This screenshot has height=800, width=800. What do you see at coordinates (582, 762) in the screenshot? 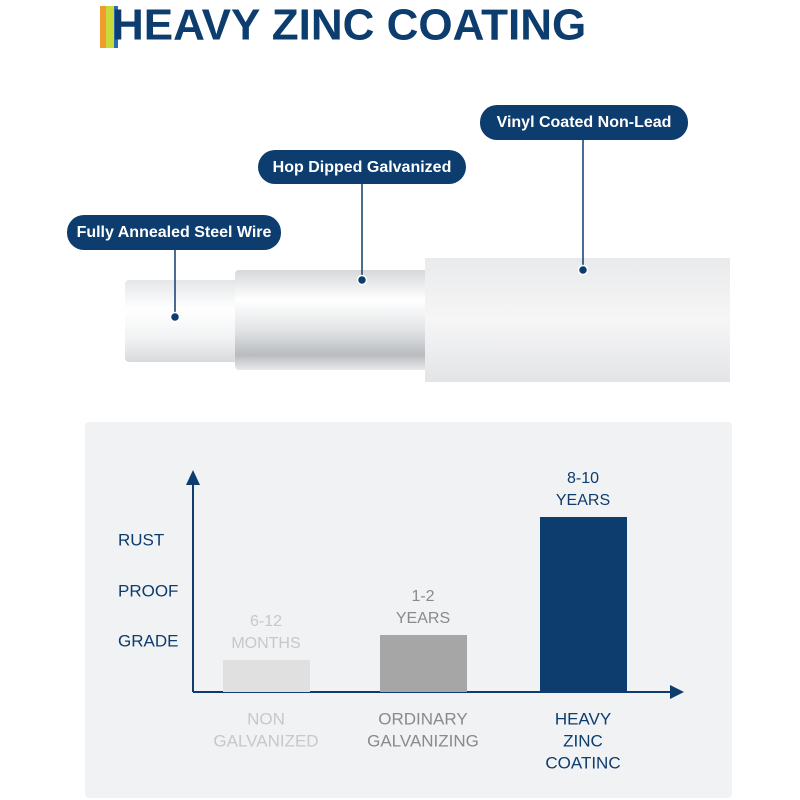
I see `category-label: COATINC` at bounding box center [582, 762].